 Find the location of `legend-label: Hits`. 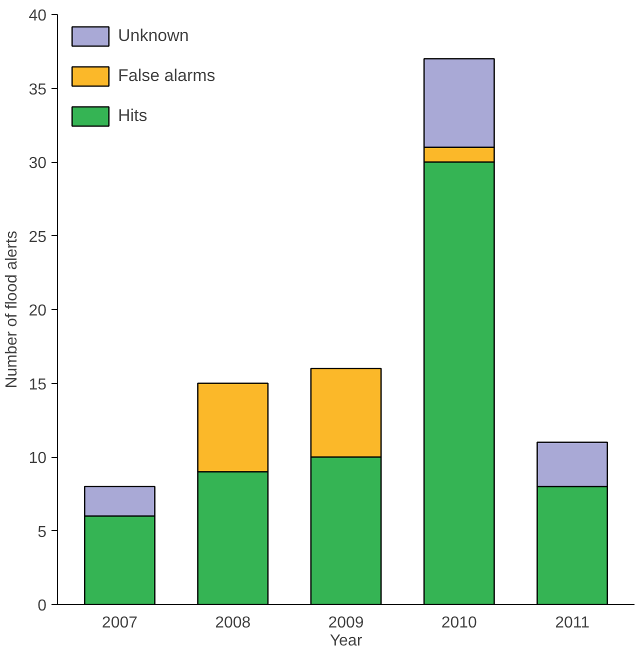

legend-label: Hits is located at coordinates (133, 116).